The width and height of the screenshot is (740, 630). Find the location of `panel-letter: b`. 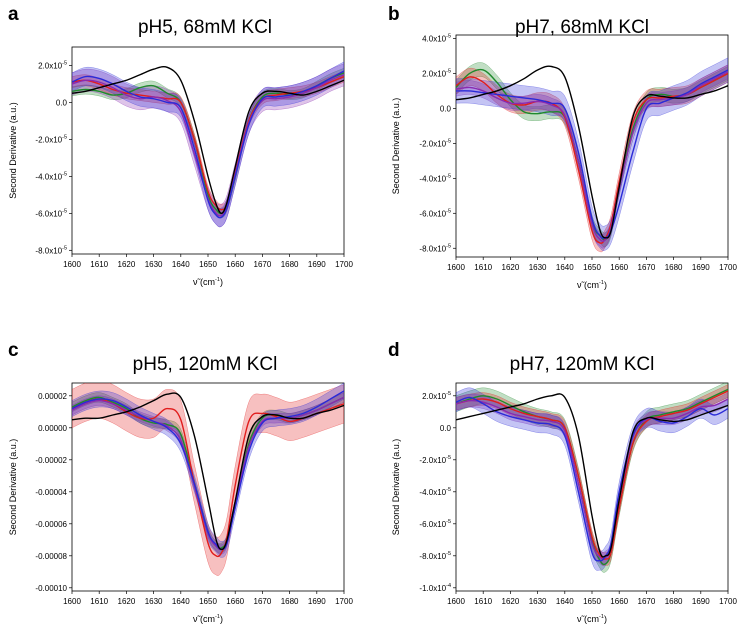

panel-letter: b is located at coordinates (394, 14).